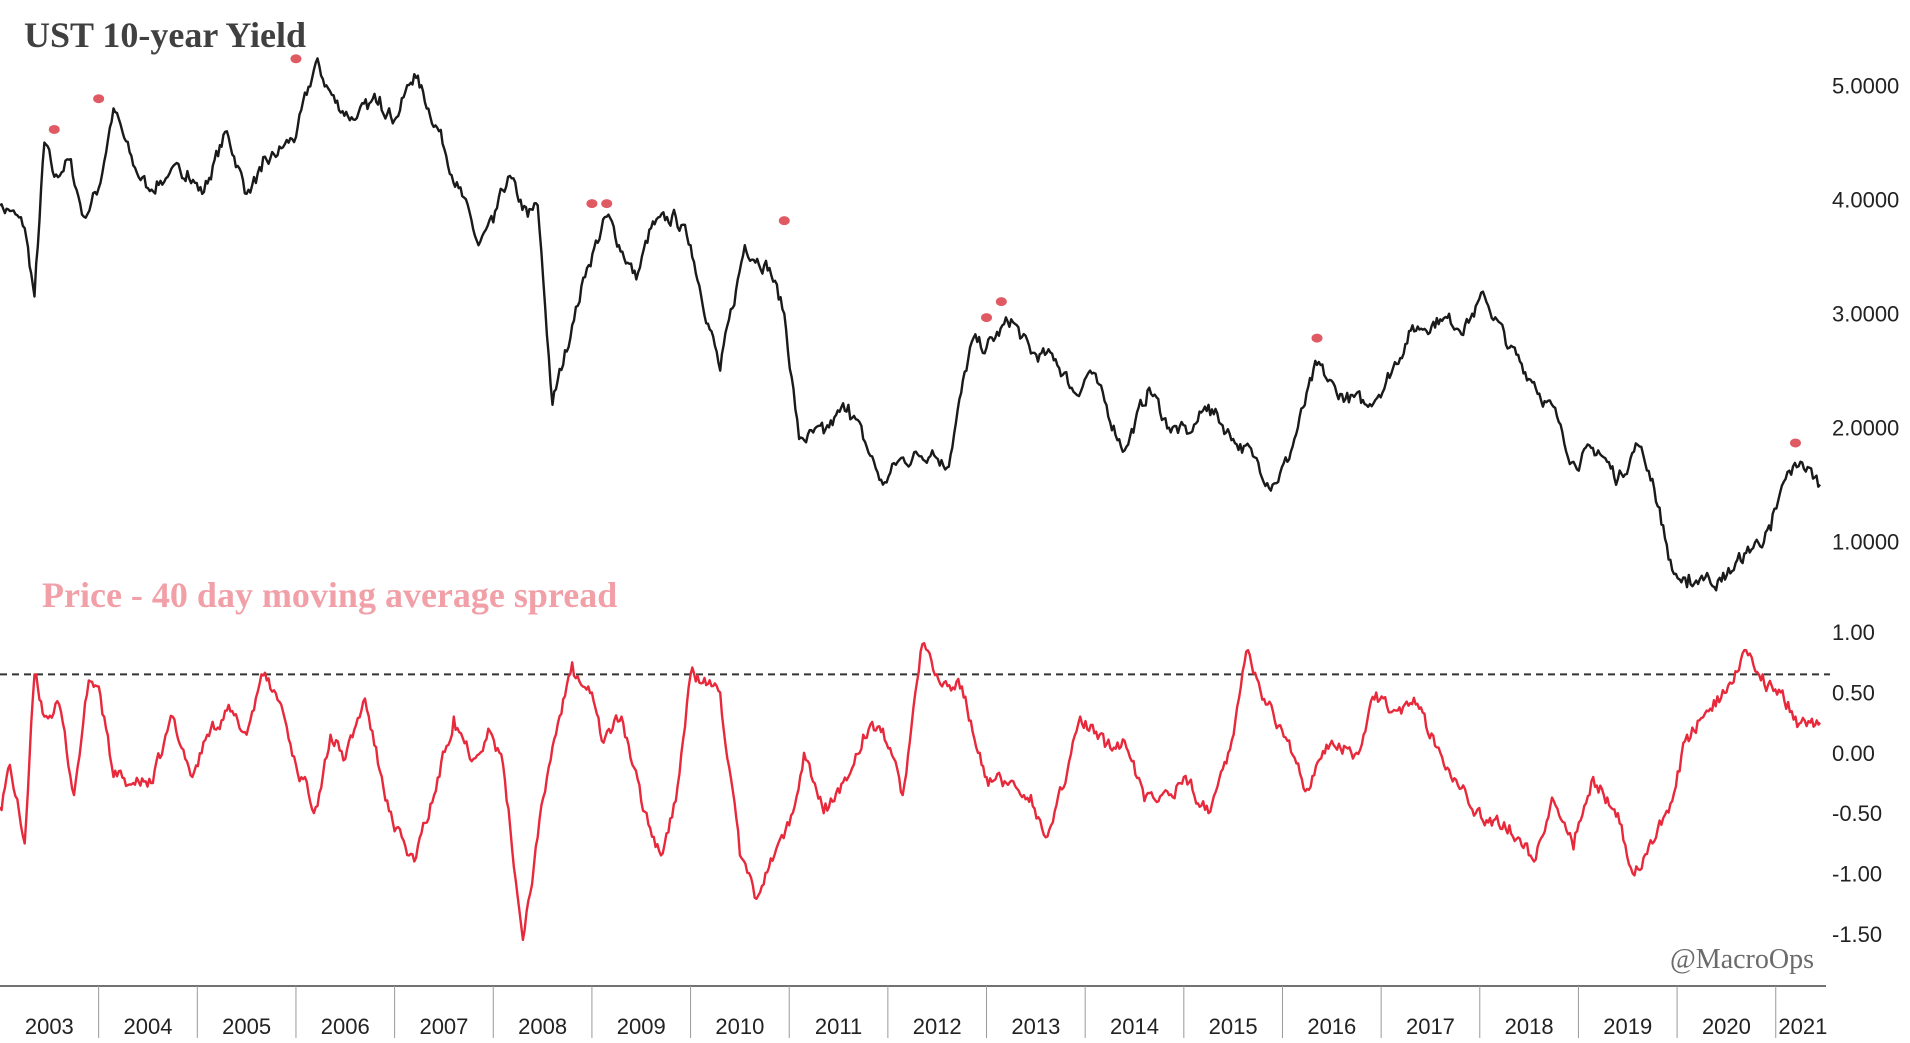 Image resolution: width=1910 pixels, height=1043 pixels. What do you see at coordinates (246, 1026) in the screenshot?
I see `x-tick-label-2: 2005` at bounding box center [246, 1026].